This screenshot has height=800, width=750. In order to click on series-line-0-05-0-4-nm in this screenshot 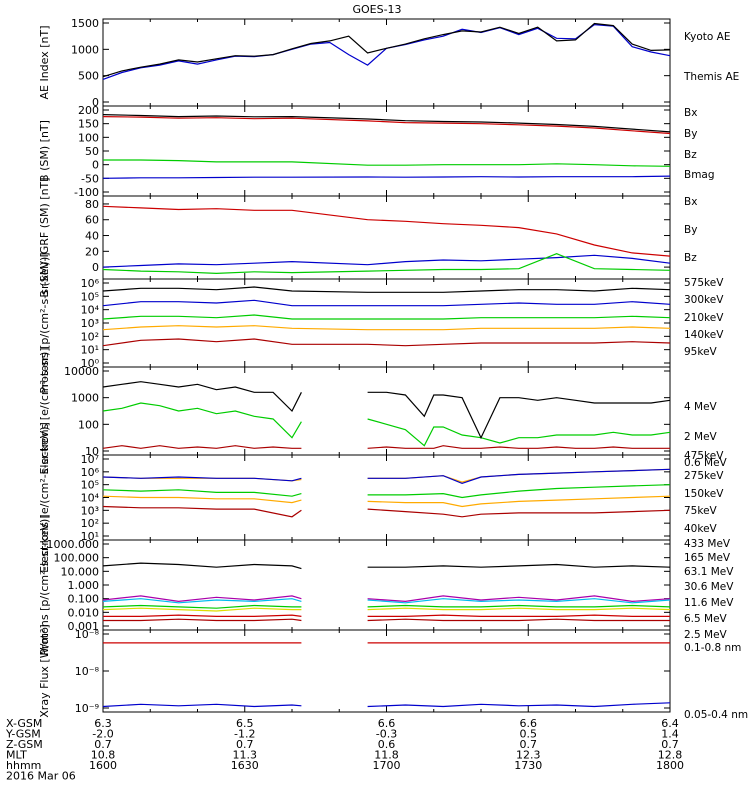, I will do `click(202, 705)`.